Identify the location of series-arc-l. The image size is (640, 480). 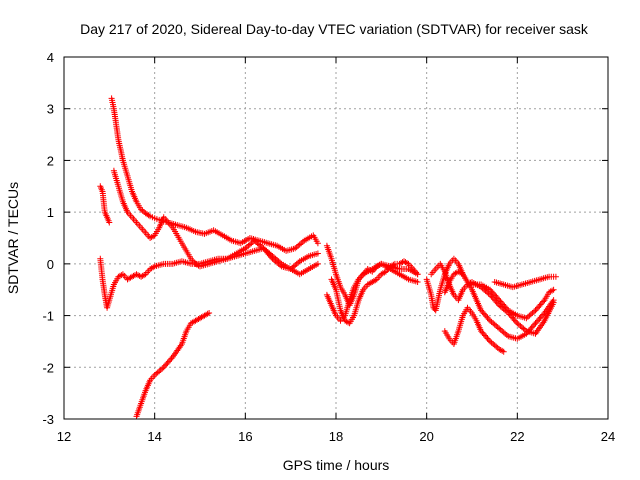
(499, 305).